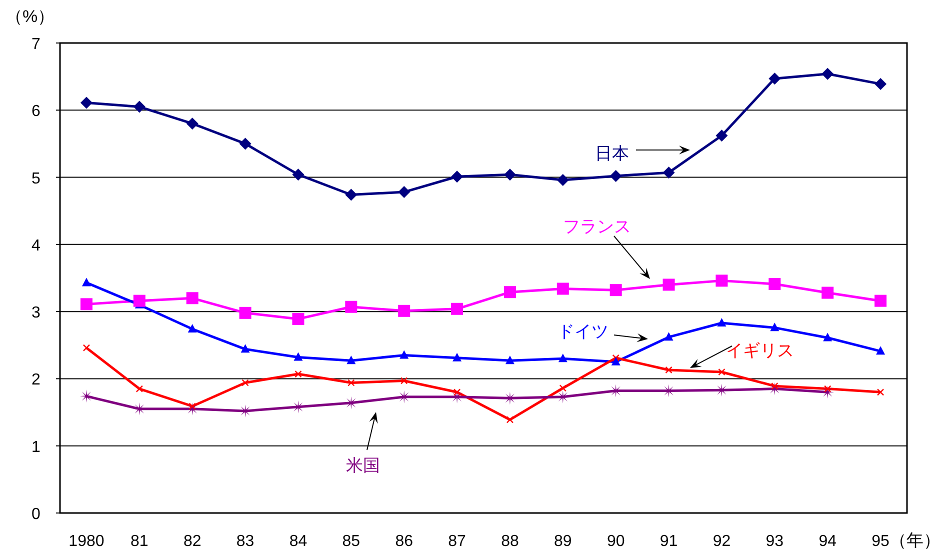  I want to click on y-tick-label: 7, so click(36, 44).